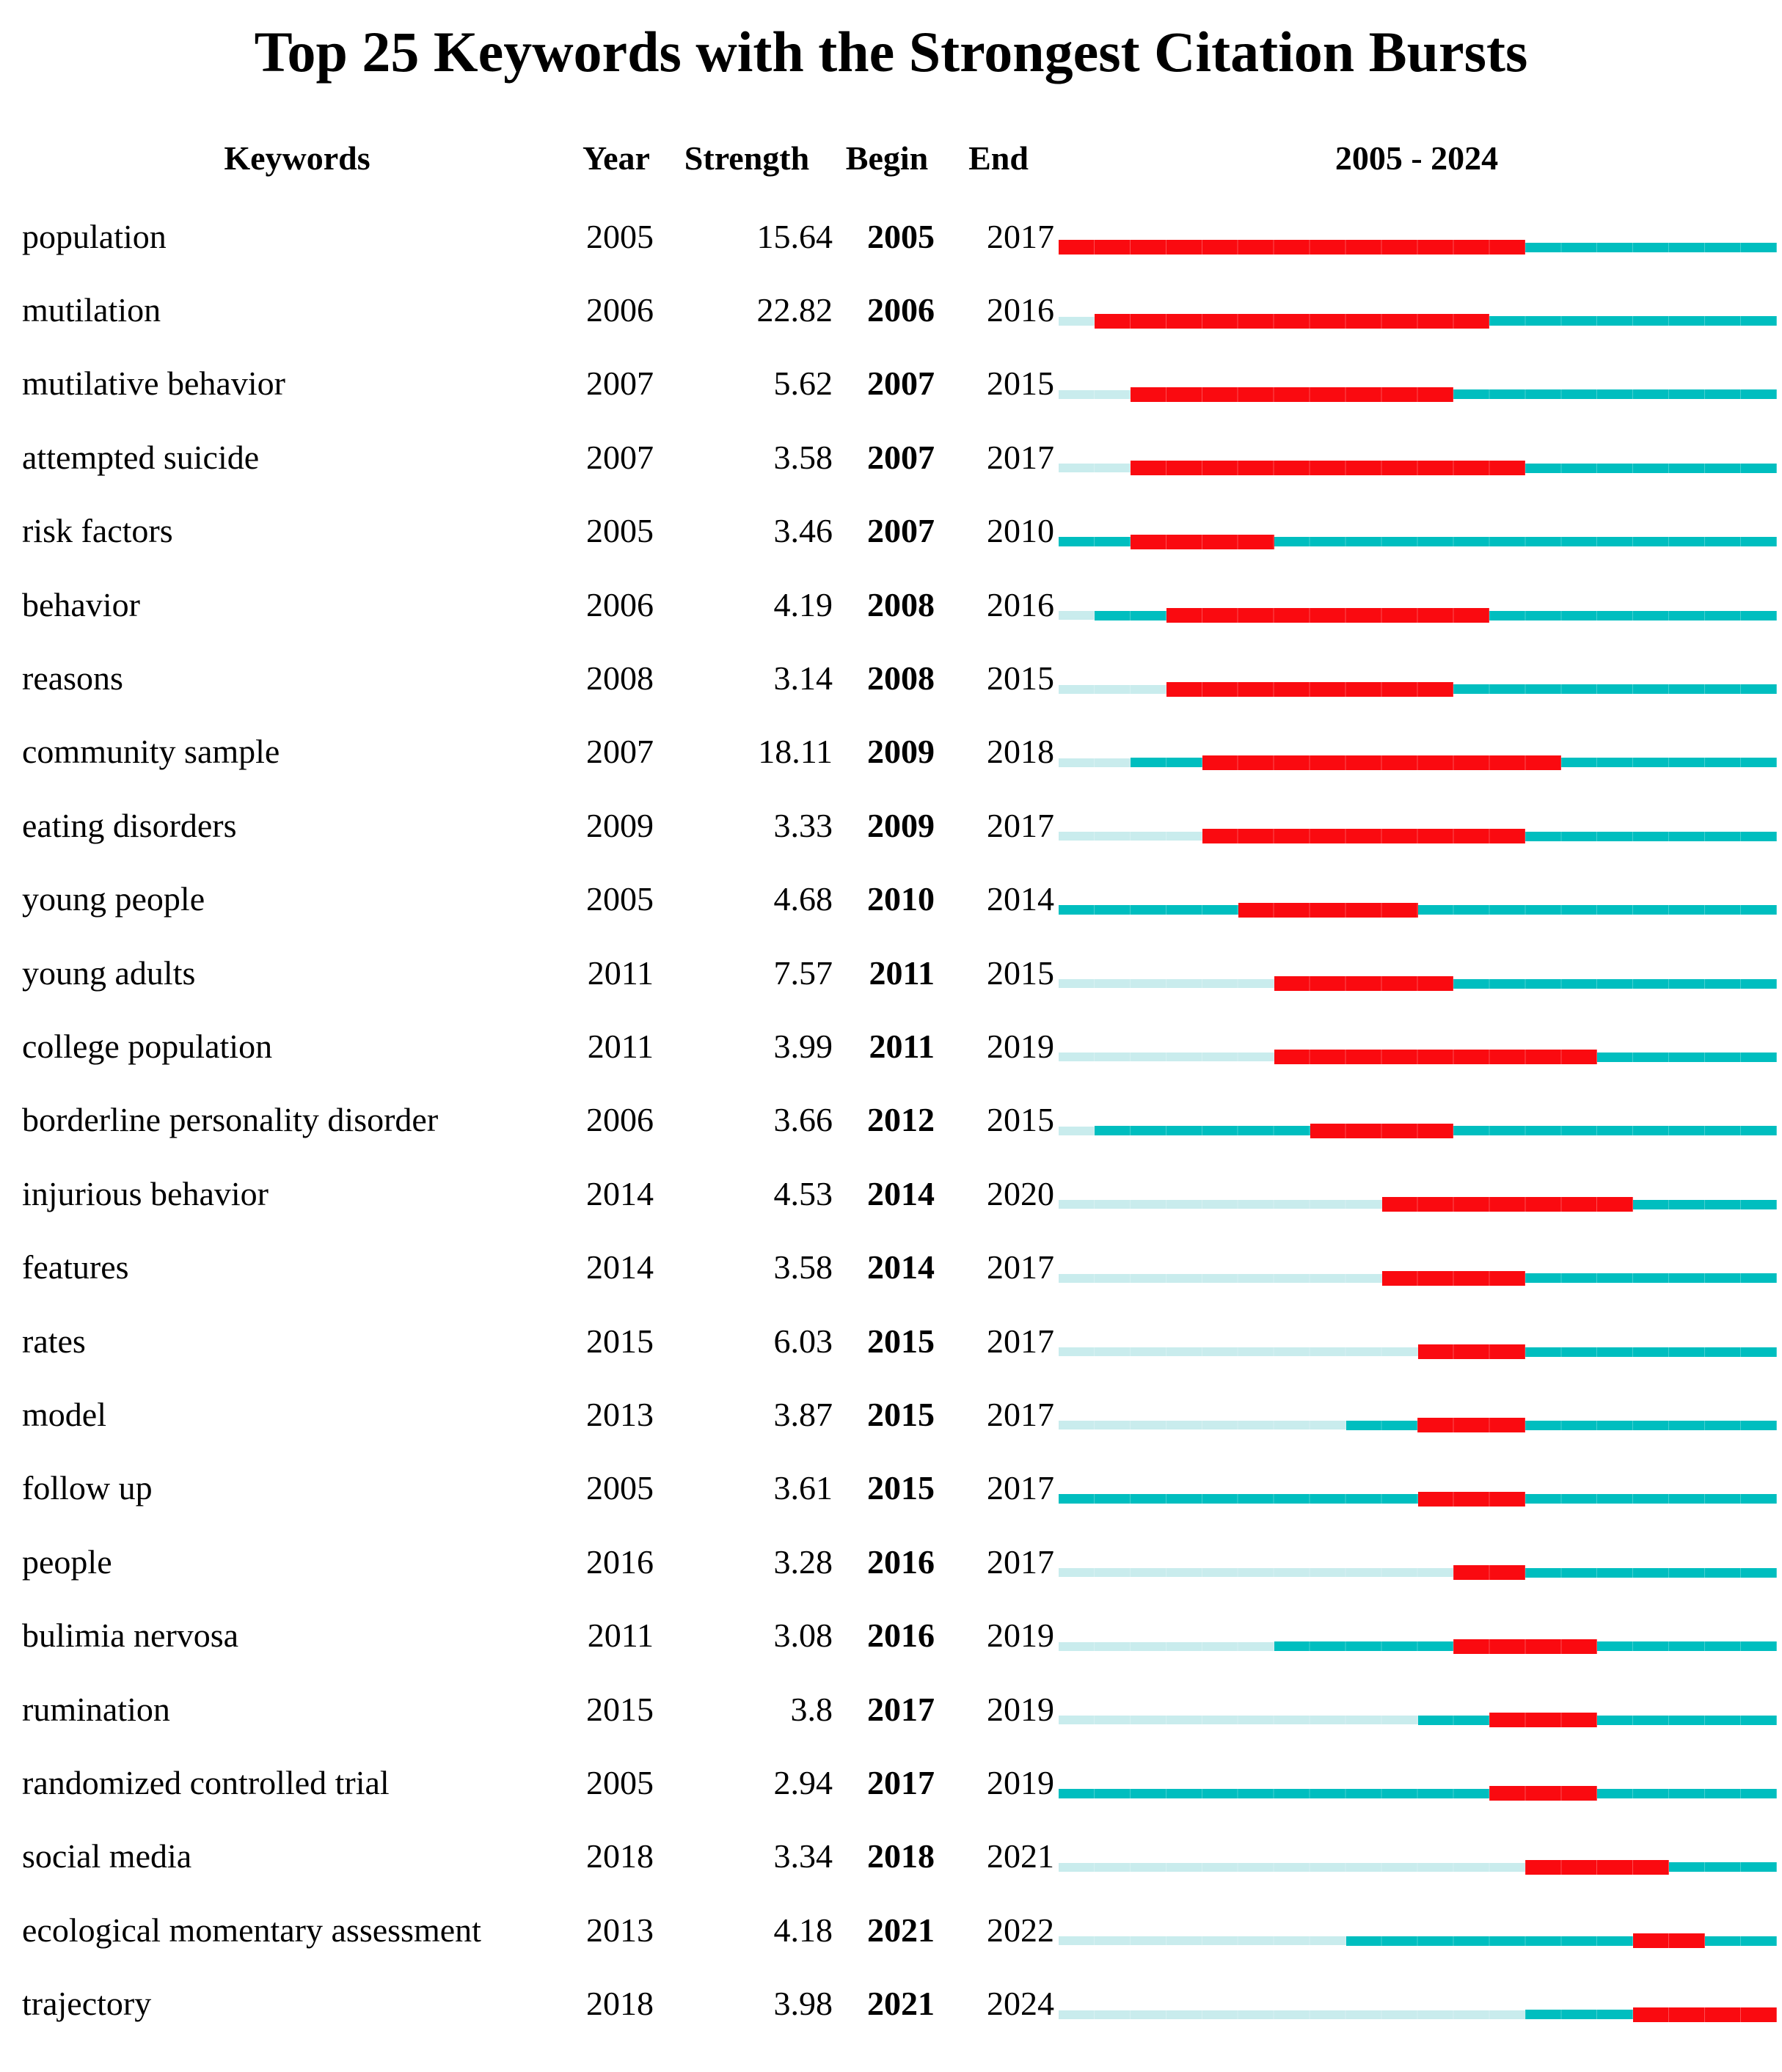  Describe the element at coordinates (130, 1636) in the screenshot. I see `keyword-label: bulimia nervosa` at that location.